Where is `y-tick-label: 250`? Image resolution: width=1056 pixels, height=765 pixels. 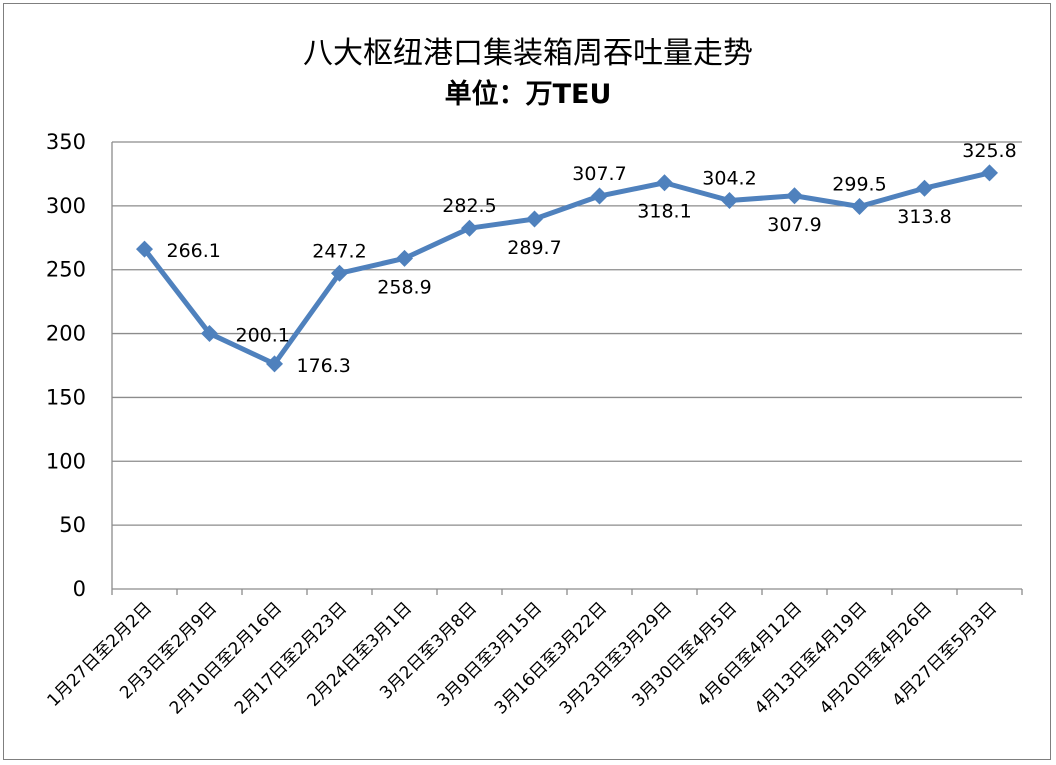
y-tick-label: 250 is located at coordinates (66, 270).